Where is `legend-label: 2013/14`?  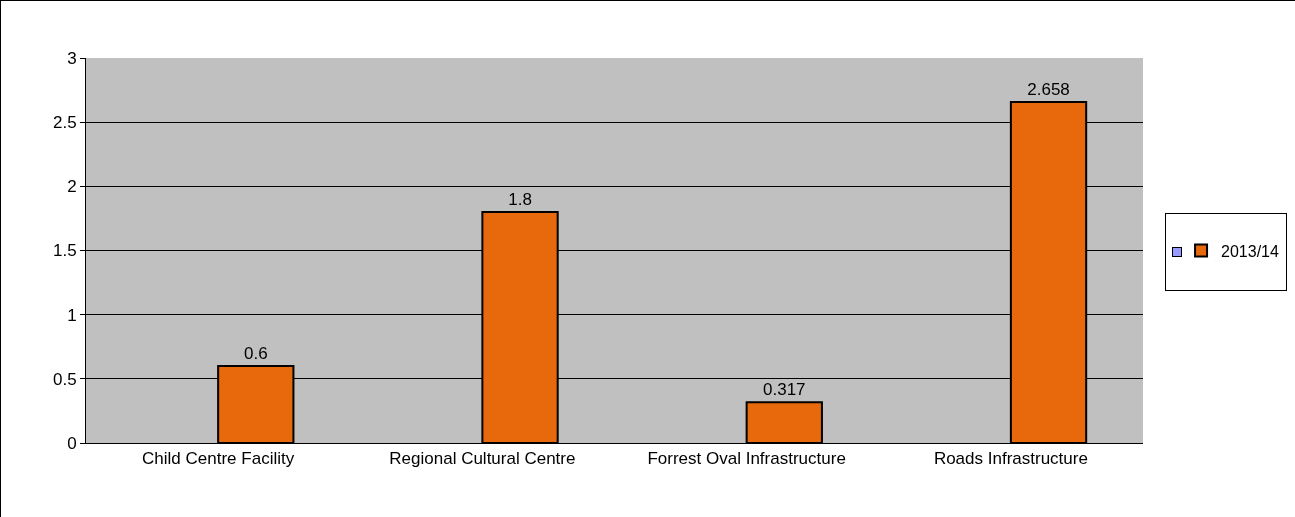
legend-label: 2013/14 is located at coordinates (1250, 251).